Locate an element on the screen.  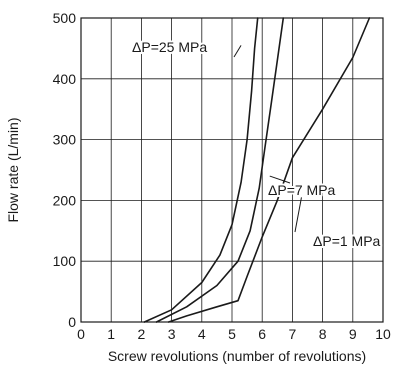
y-tick-label: 100 is located at coordinates (65, 261).